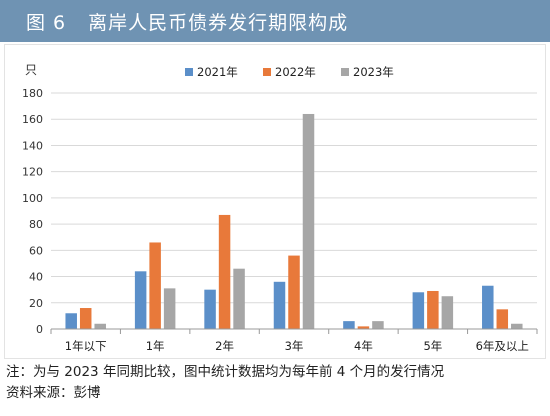  Describe the element at coordinates (218, 22) in the screenshot. I see `figure-title: 离岸人民币债券发行期限构成` at that location.